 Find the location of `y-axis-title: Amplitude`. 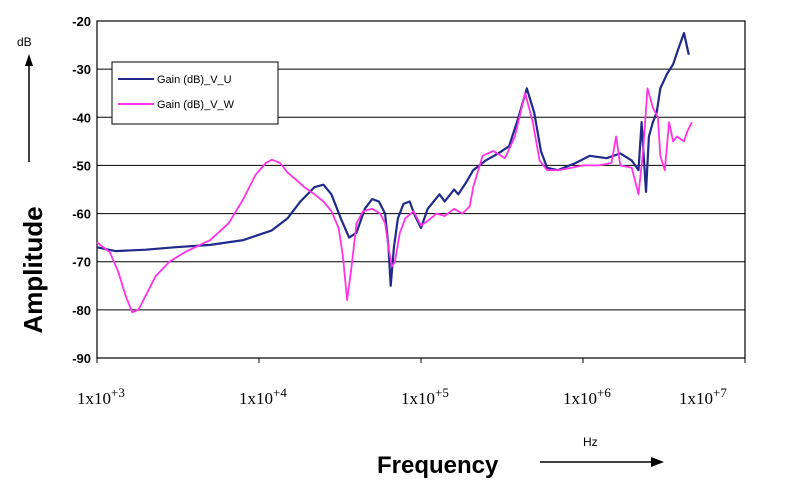

y-axis-title: Amplitude is located at coordinates (33, 269).